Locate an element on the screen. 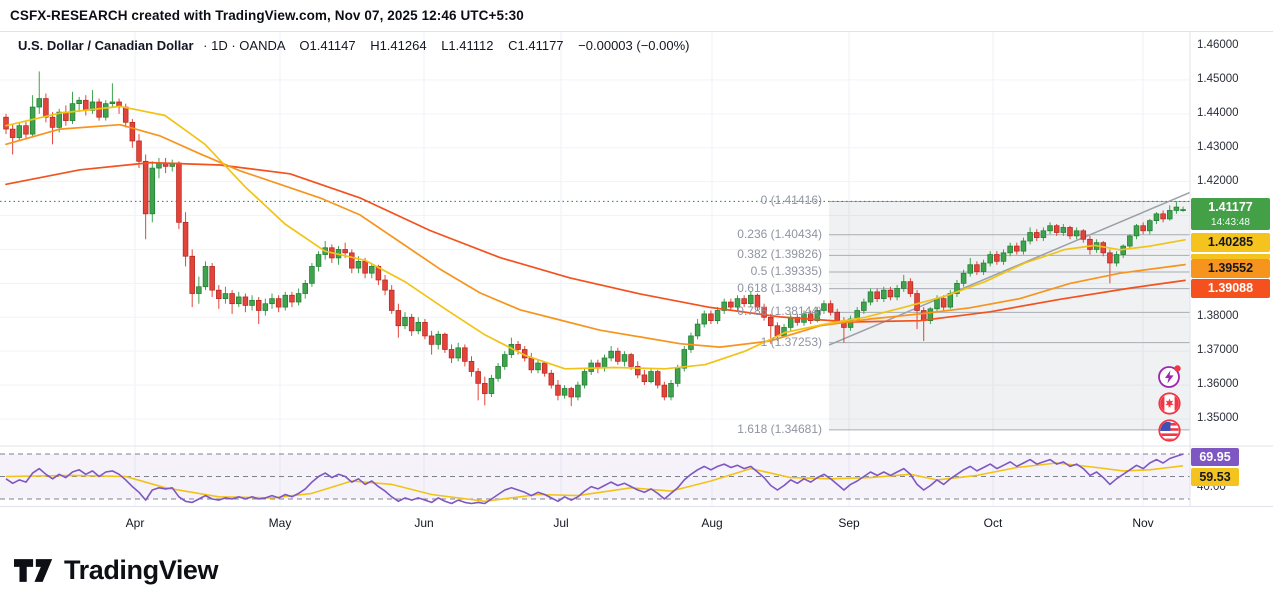 Image resolution: width=1273 pixels, height=603 pixels. ma-mid-price-badge: 1.39552 is located at coordinates (1230, 268).